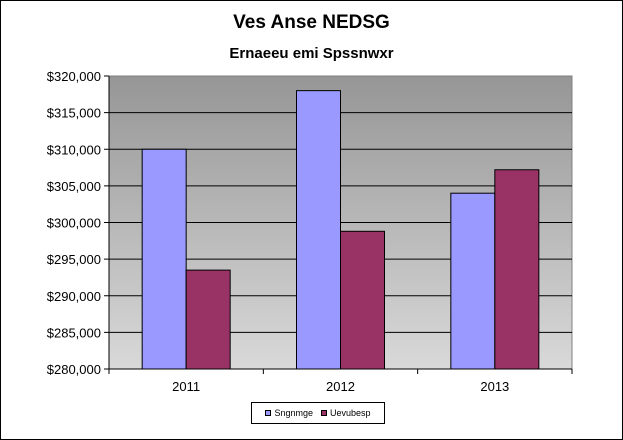 The height and width of the screenshot is (440, 623). Describe the element at coordinates (311, 22) in the screenshot. I see `chart-title: Ves Anse NEDSG` at that location.